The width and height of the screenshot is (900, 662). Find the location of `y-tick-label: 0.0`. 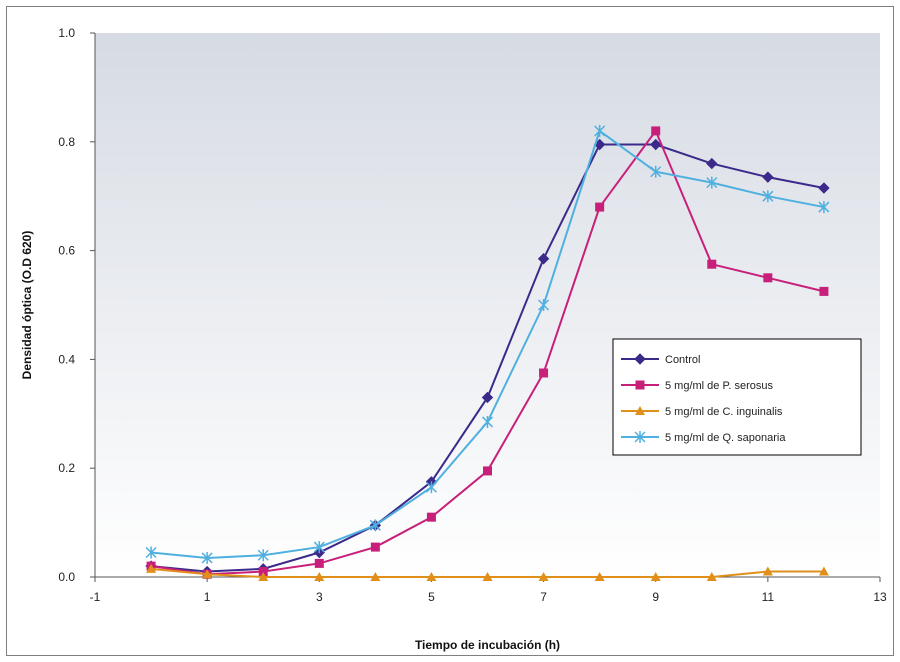

y-tick-label: 0.0 is located at coordinates (66, 577).